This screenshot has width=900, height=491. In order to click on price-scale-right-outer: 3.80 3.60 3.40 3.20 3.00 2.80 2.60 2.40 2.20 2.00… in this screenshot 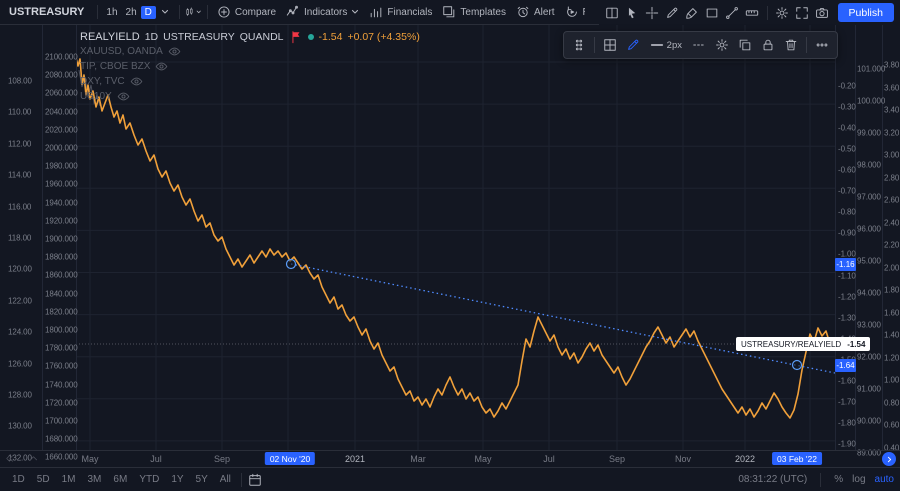, I will do `click(891, 238)`.